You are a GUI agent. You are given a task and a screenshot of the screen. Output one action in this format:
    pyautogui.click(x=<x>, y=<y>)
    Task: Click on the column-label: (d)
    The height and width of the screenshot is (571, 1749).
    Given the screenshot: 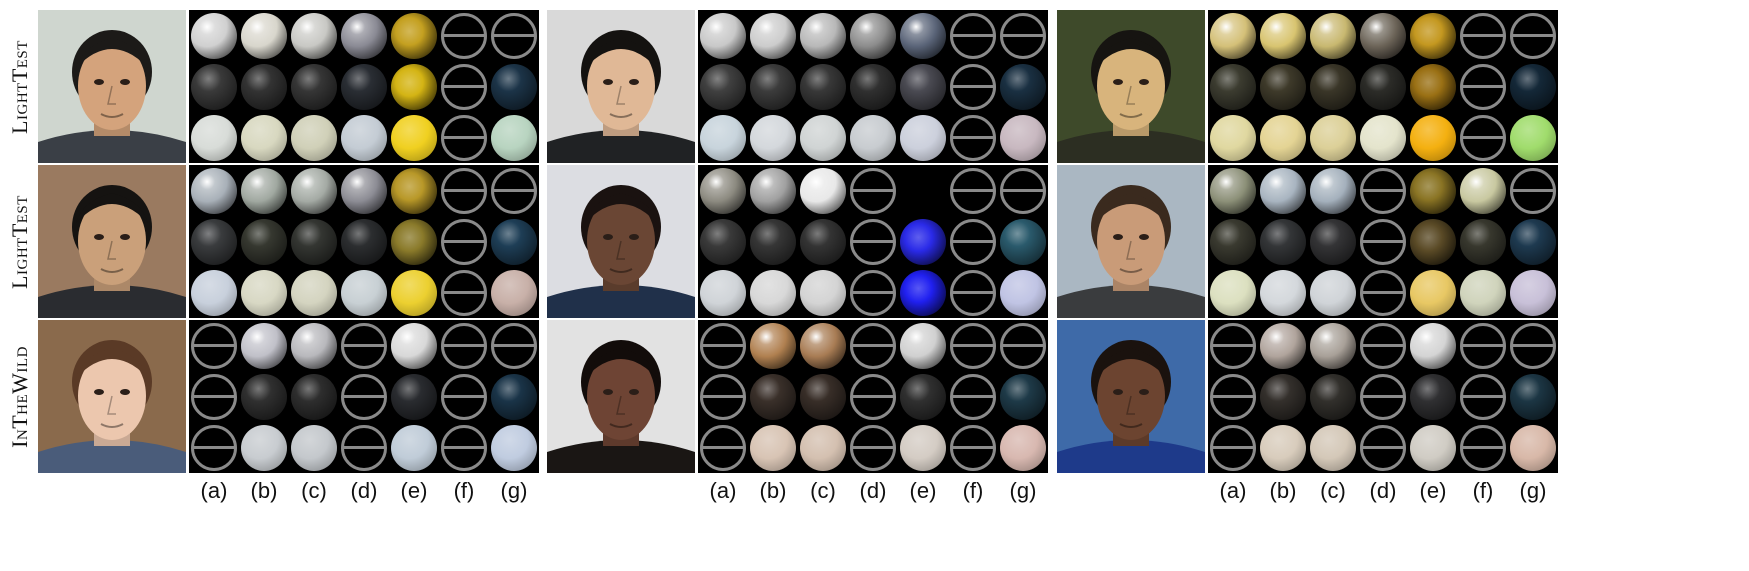 What is the action you would take?
    pyautogui.click(x=364, y=490)
    